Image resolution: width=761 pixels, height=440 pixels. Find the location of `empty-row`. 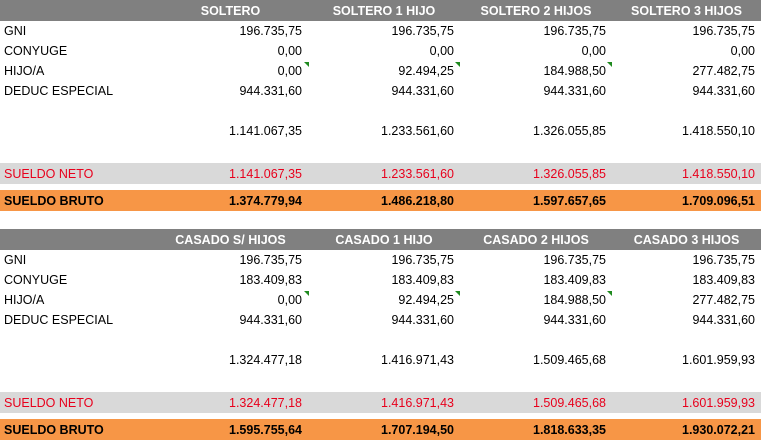

empty-row is located at coordinates (380, 381).